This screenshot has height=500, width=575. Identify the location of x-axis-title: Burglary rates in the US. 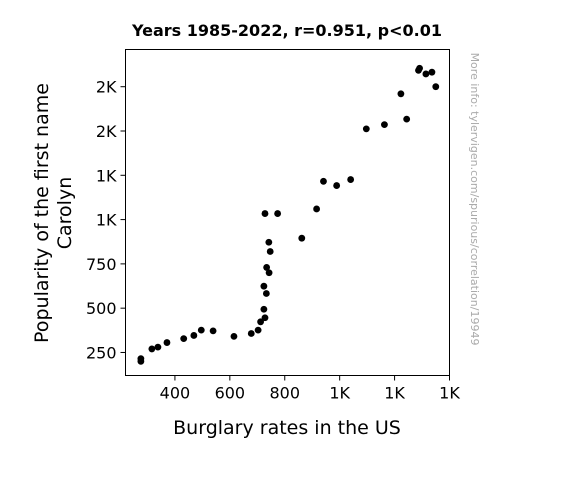
(287, 428).